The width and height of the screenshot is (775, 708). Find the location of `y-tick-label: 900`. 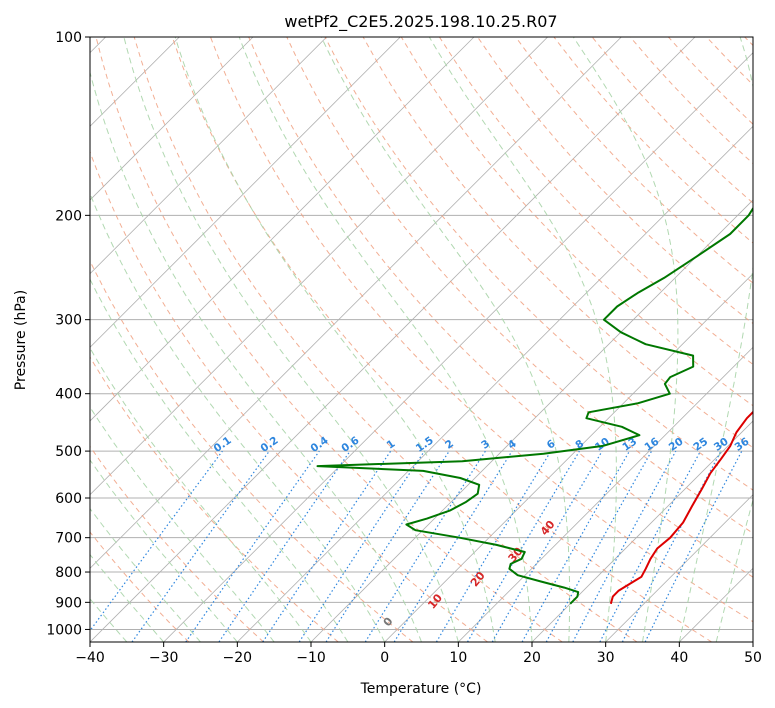

y-tick-label: 900 is located at coordinates (68, 603).